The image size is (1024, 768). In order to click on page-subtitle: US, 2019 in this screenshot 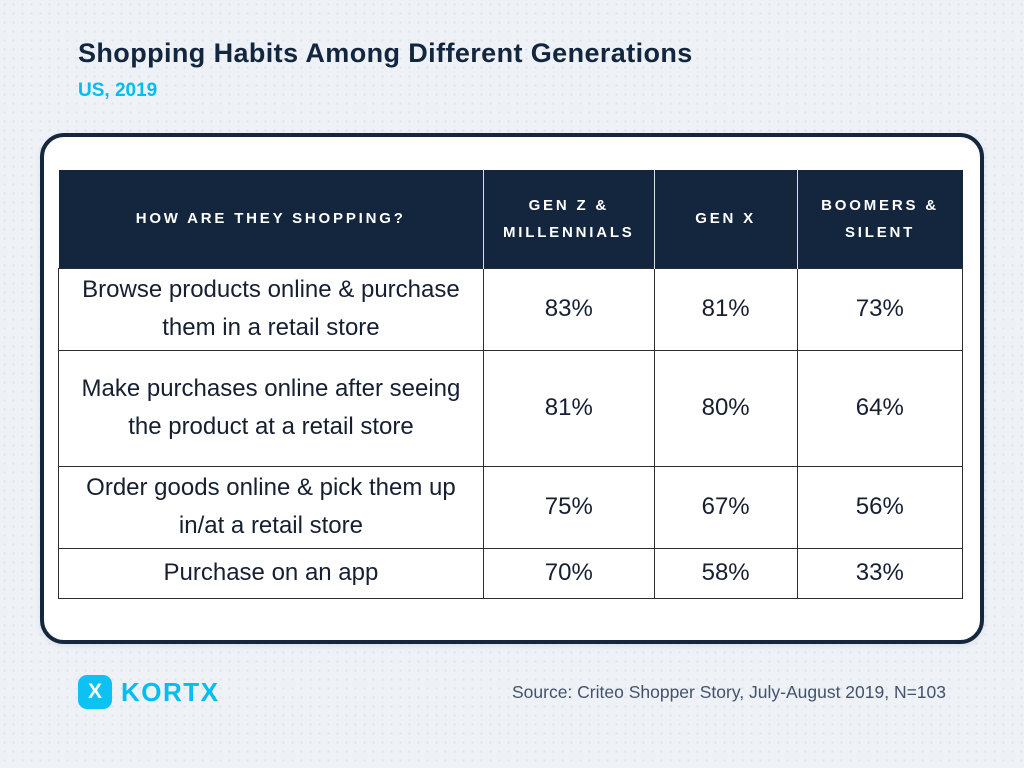, I will do `click(118, 90)`.